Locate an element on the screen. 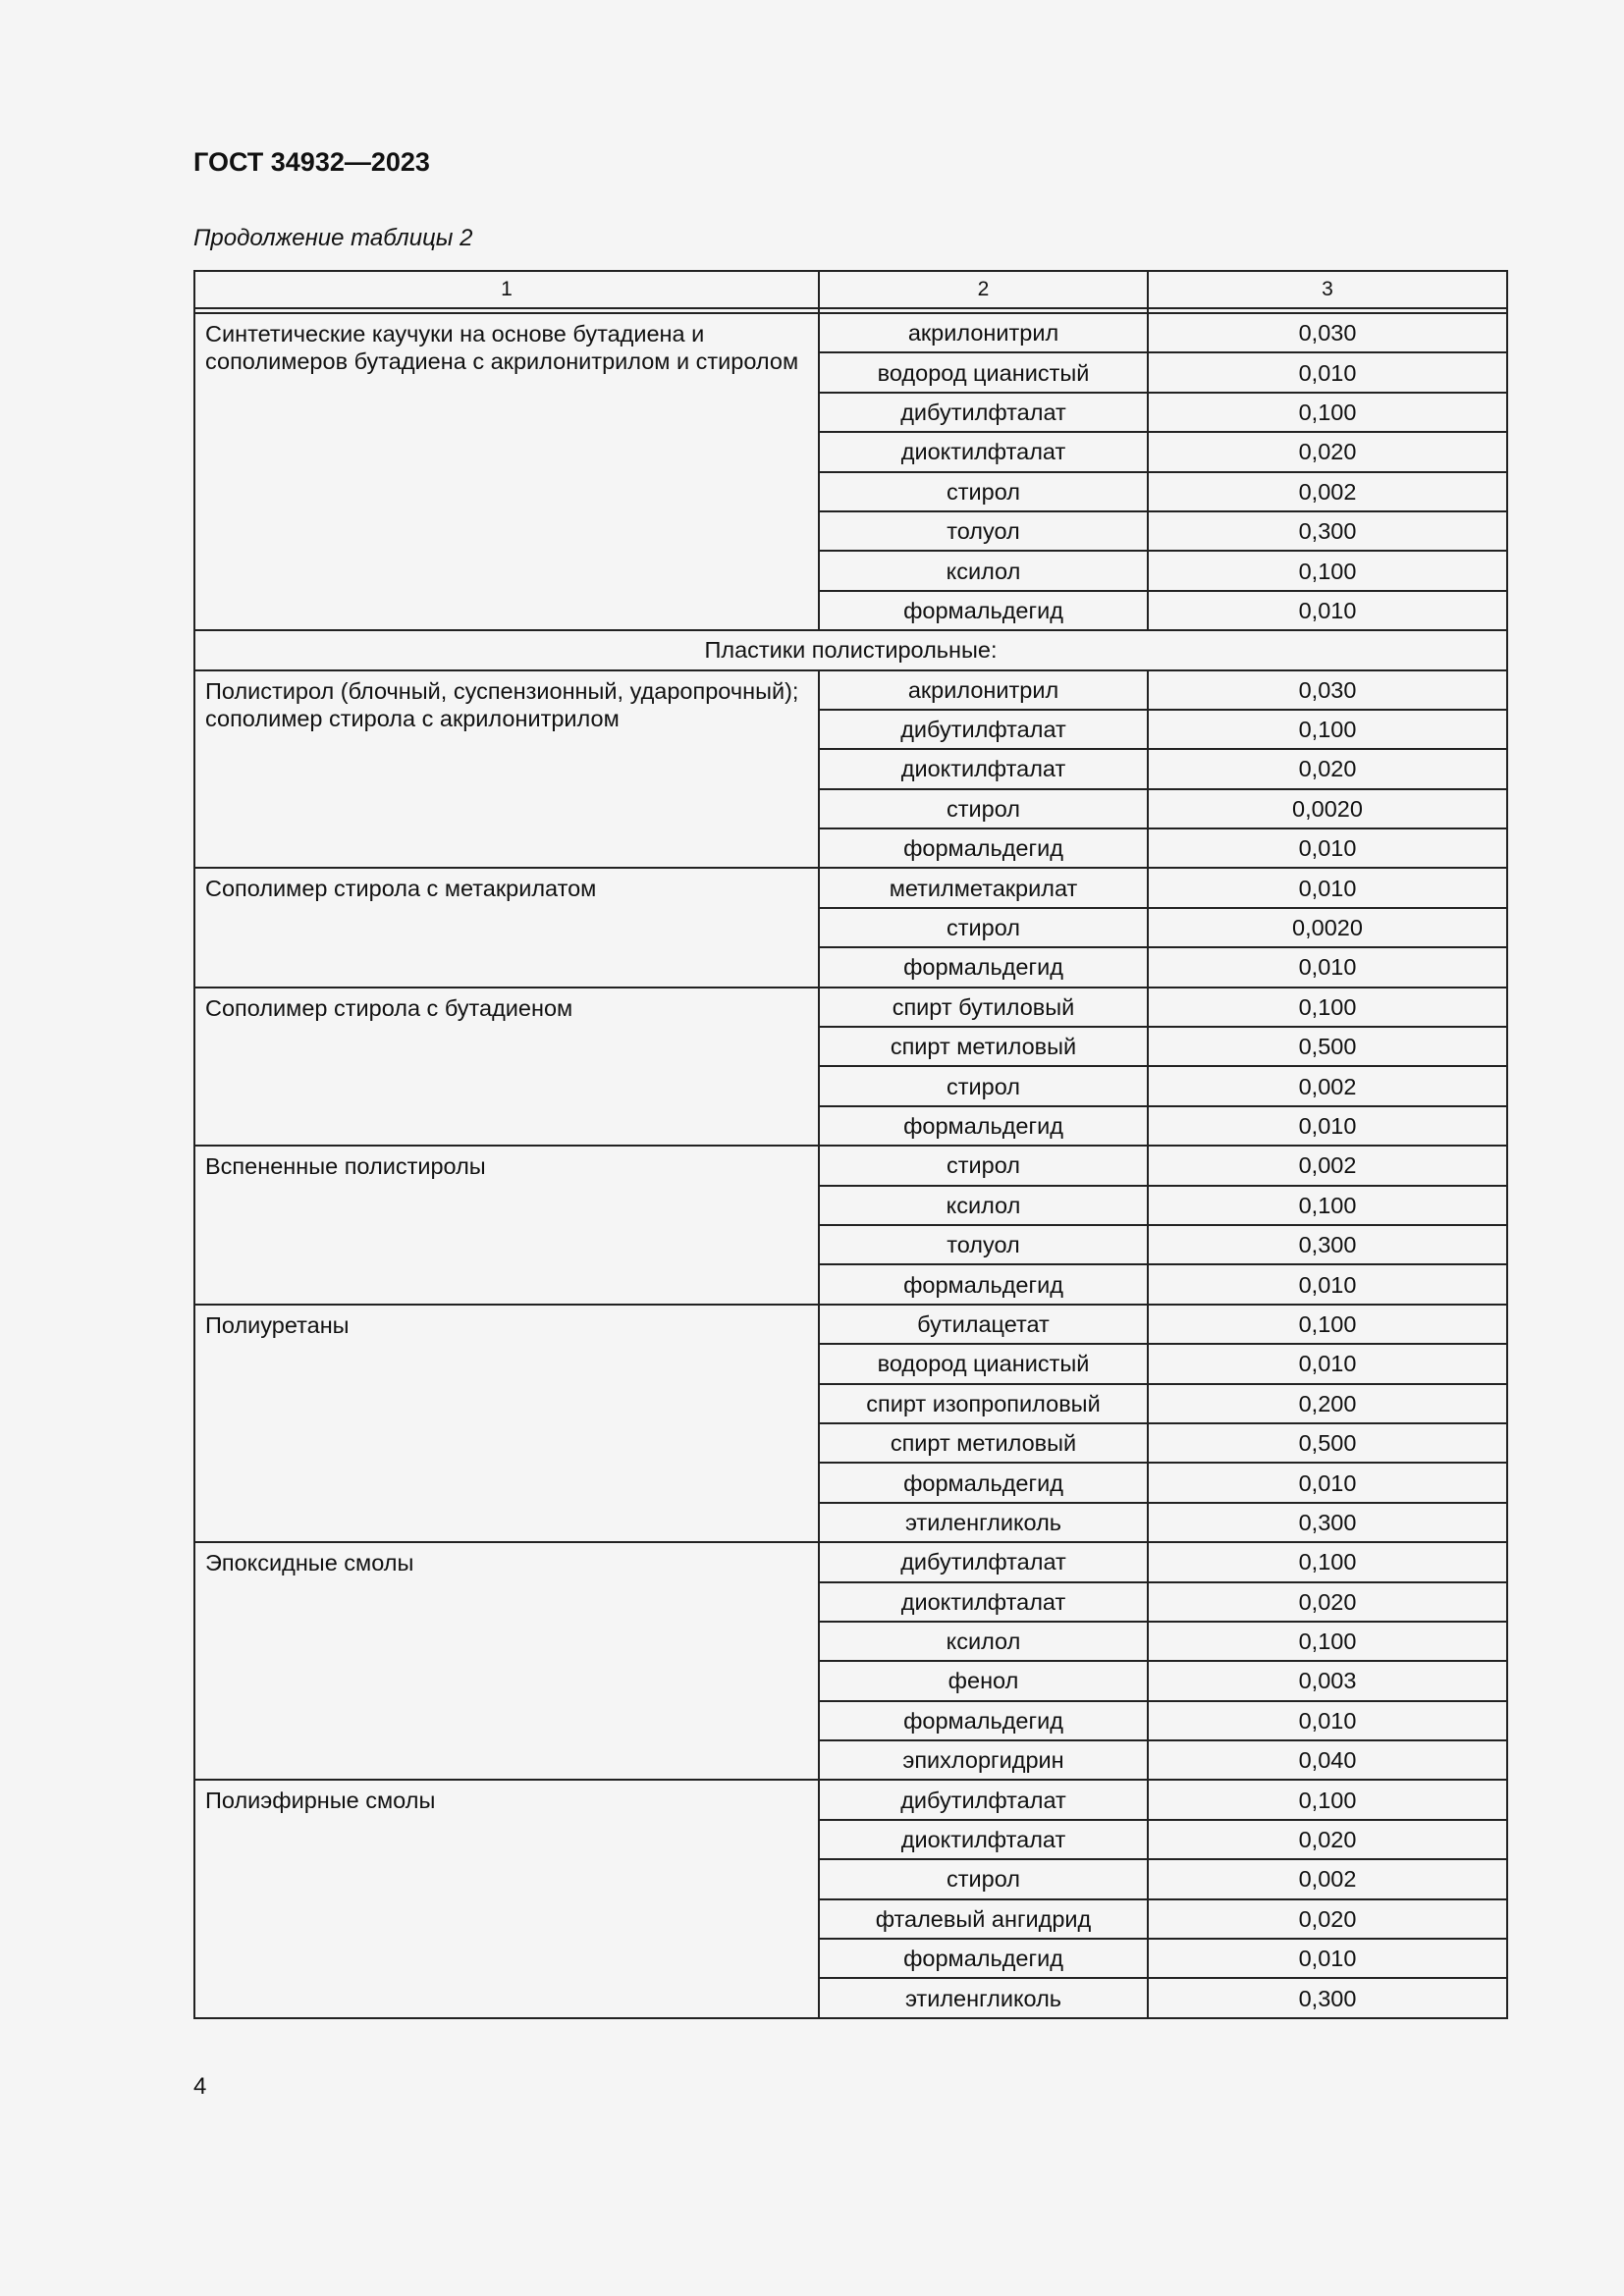  table-row: ксилол 0,100 is located at coordinates (851, 571).